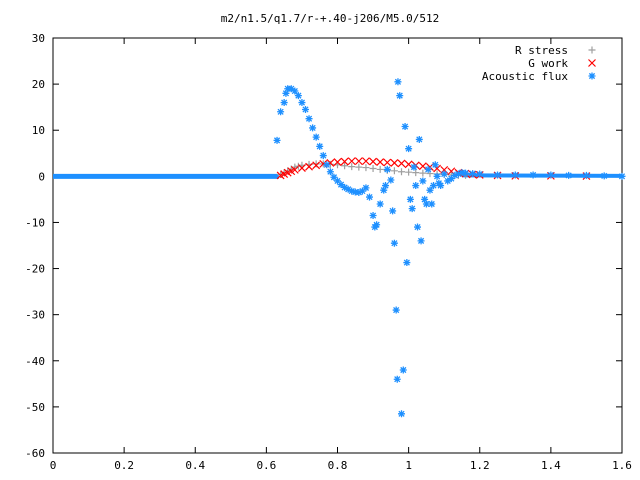  I want to click on x-tick-label: 1.6, so click(622, 465).